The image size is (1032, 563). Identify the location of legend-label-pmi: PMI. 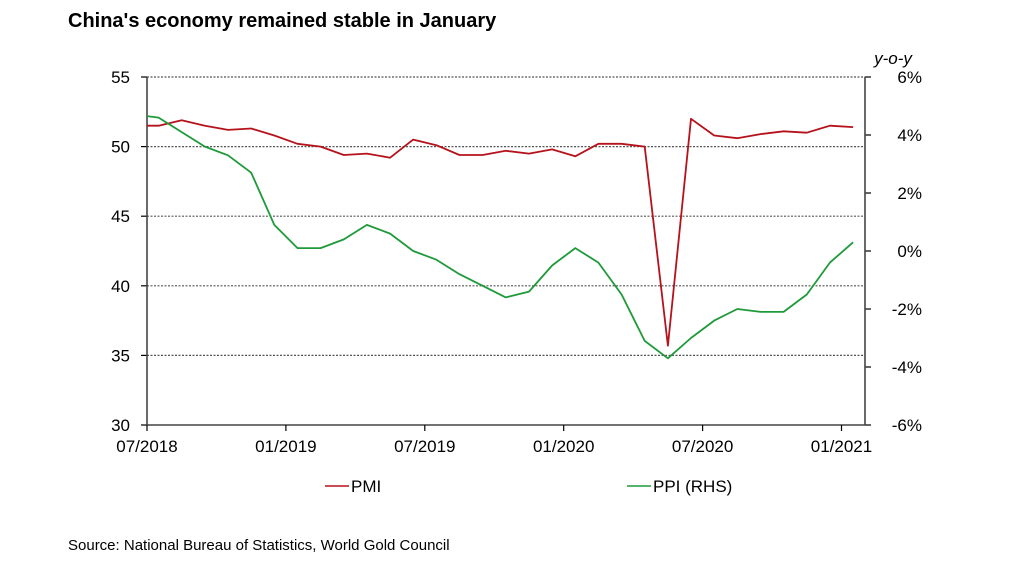
(366, 486).